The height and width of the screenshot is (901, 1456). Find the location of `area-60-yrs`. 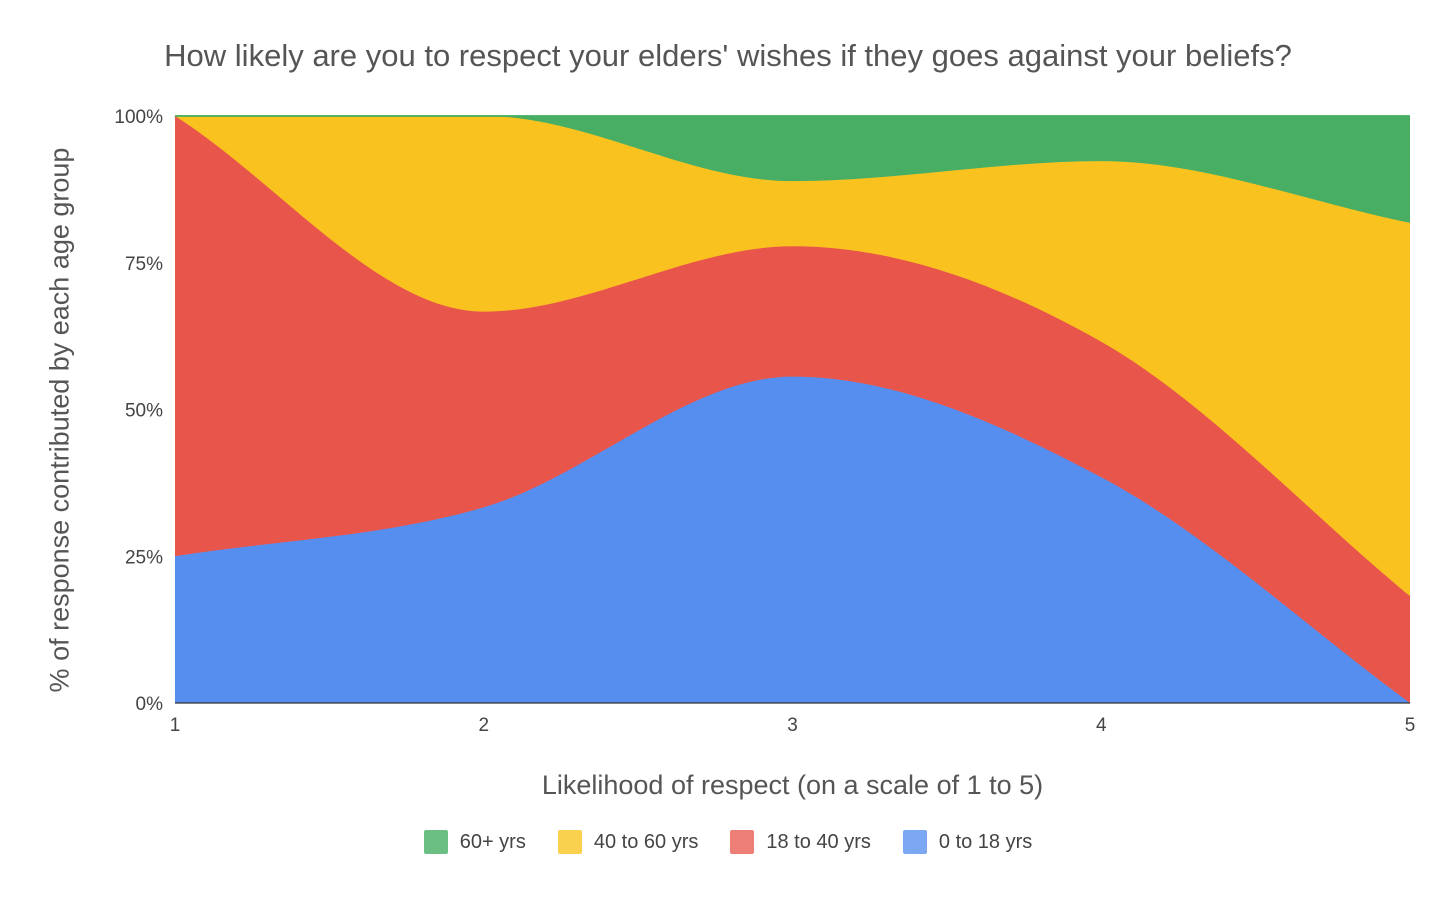

area-60-yrs is located at coordinates (792, 169).